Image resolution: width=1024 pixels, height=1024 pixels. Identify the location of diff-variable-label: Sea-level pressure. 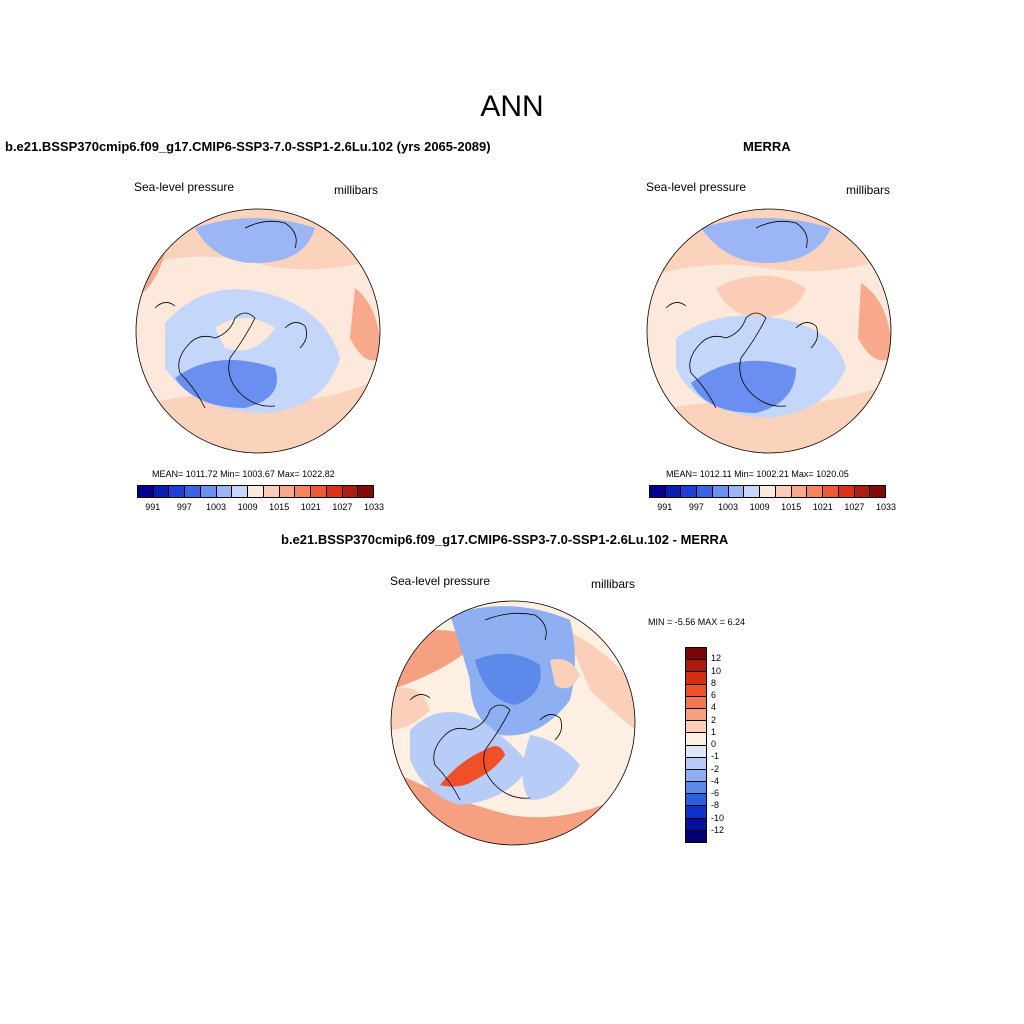
(440, 581).